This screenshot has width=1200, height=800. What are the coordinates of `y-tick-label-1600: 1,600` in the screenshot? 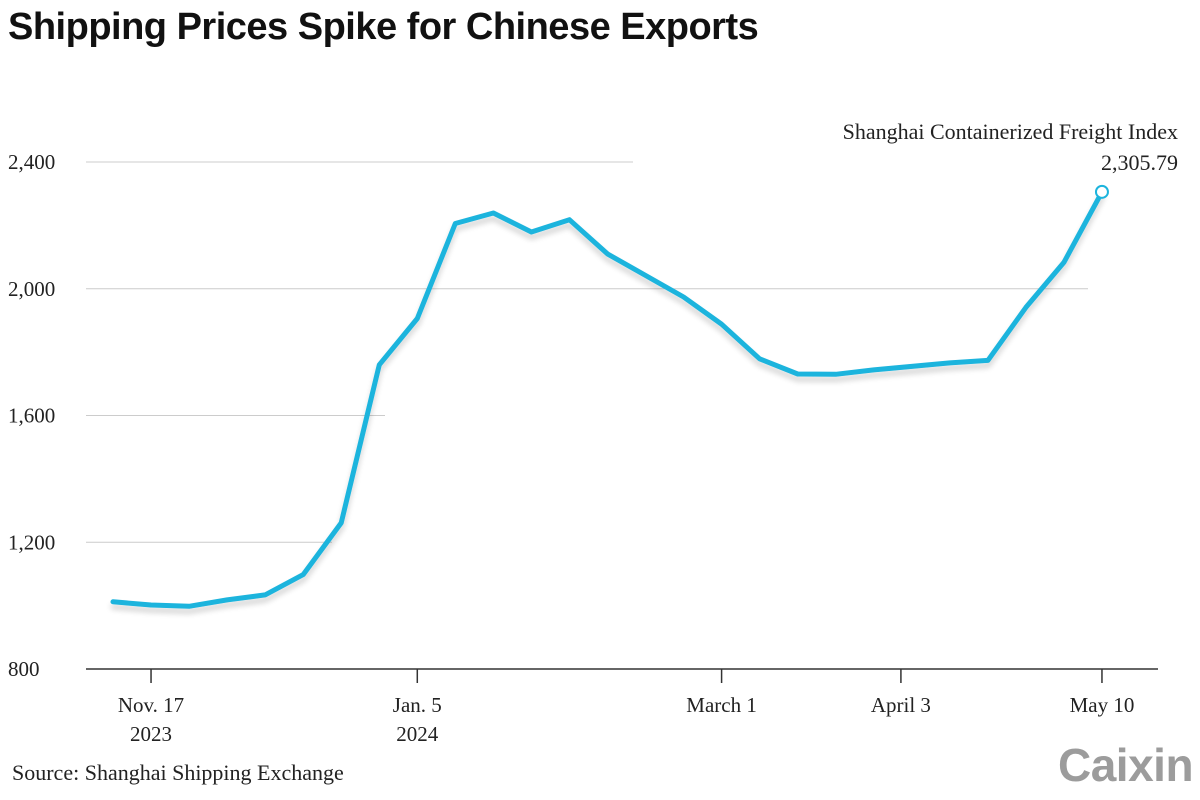 It's located at (31, 416).